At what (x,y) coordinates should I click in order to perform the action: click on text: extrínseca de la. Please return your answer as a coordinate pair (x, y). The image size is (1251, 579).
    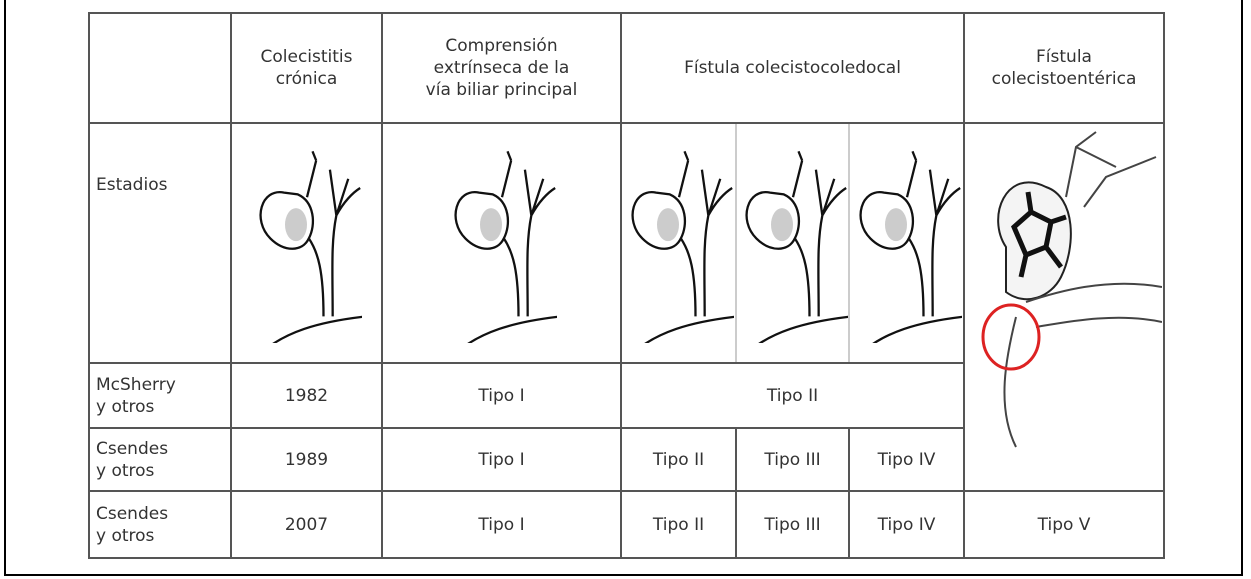
    Looking at the image, I should click on (501, 68).